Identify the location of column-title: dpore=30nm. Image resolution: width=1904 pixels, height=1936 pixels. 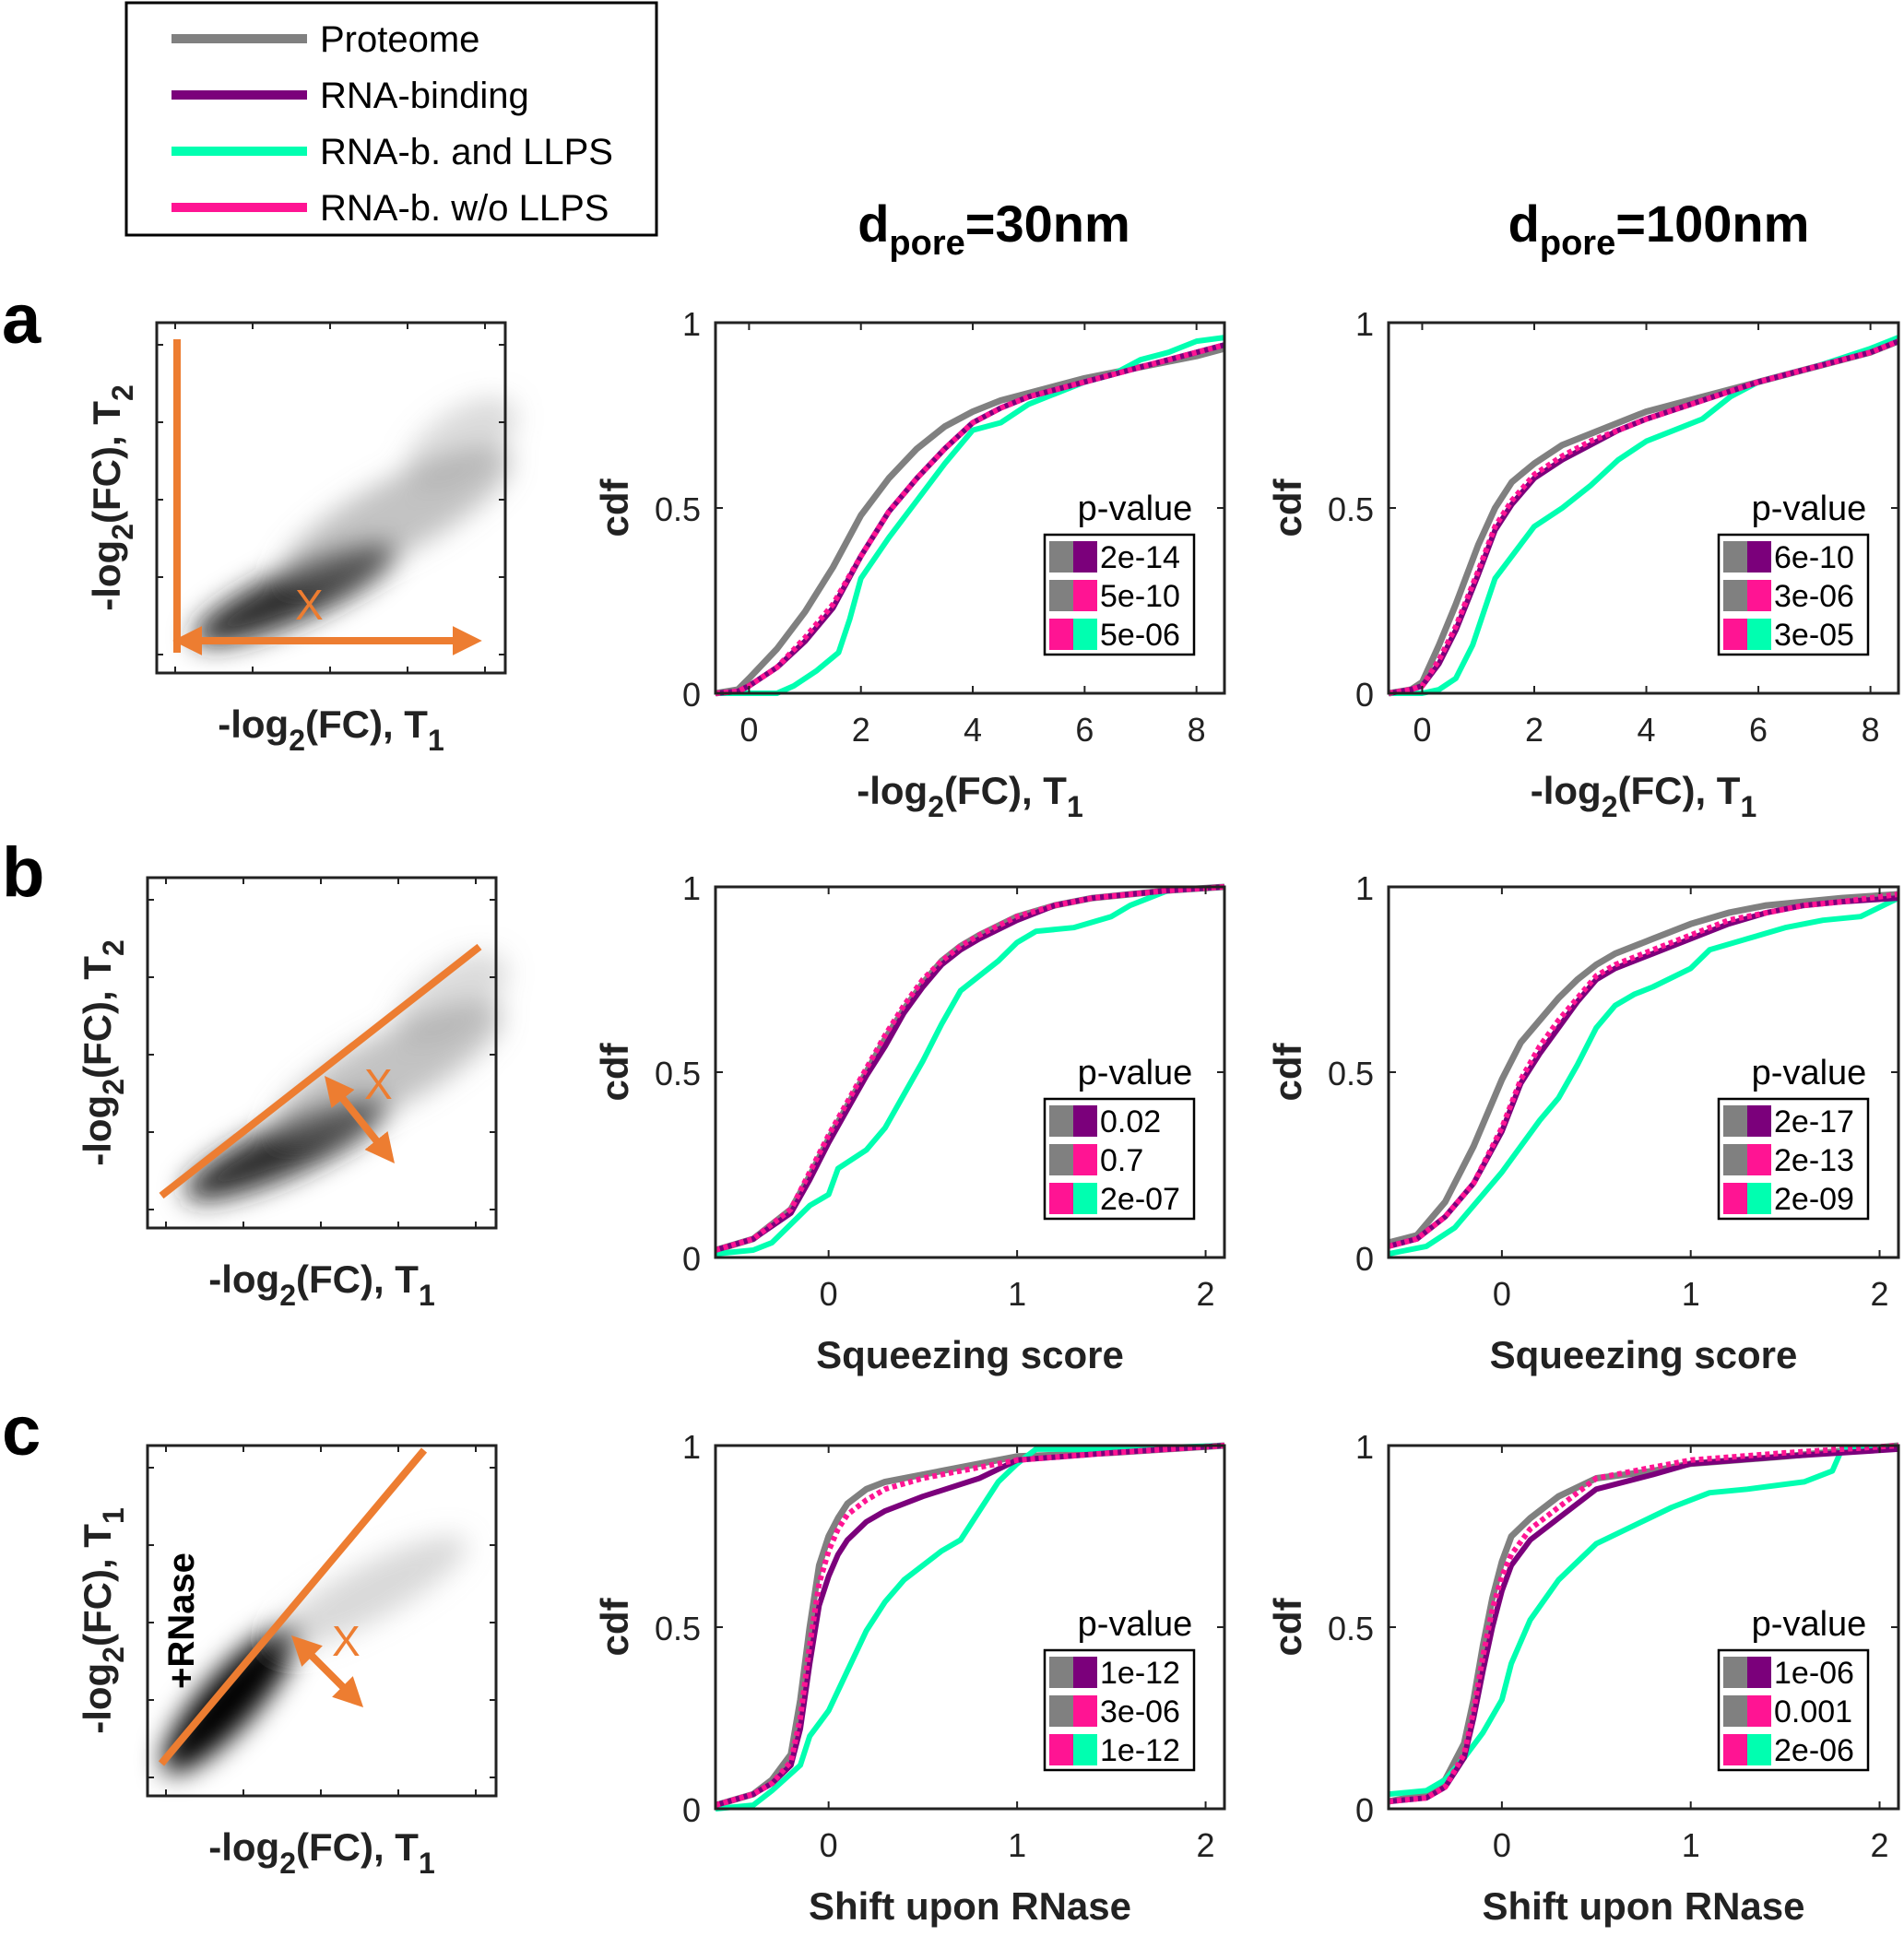
(993, 229).